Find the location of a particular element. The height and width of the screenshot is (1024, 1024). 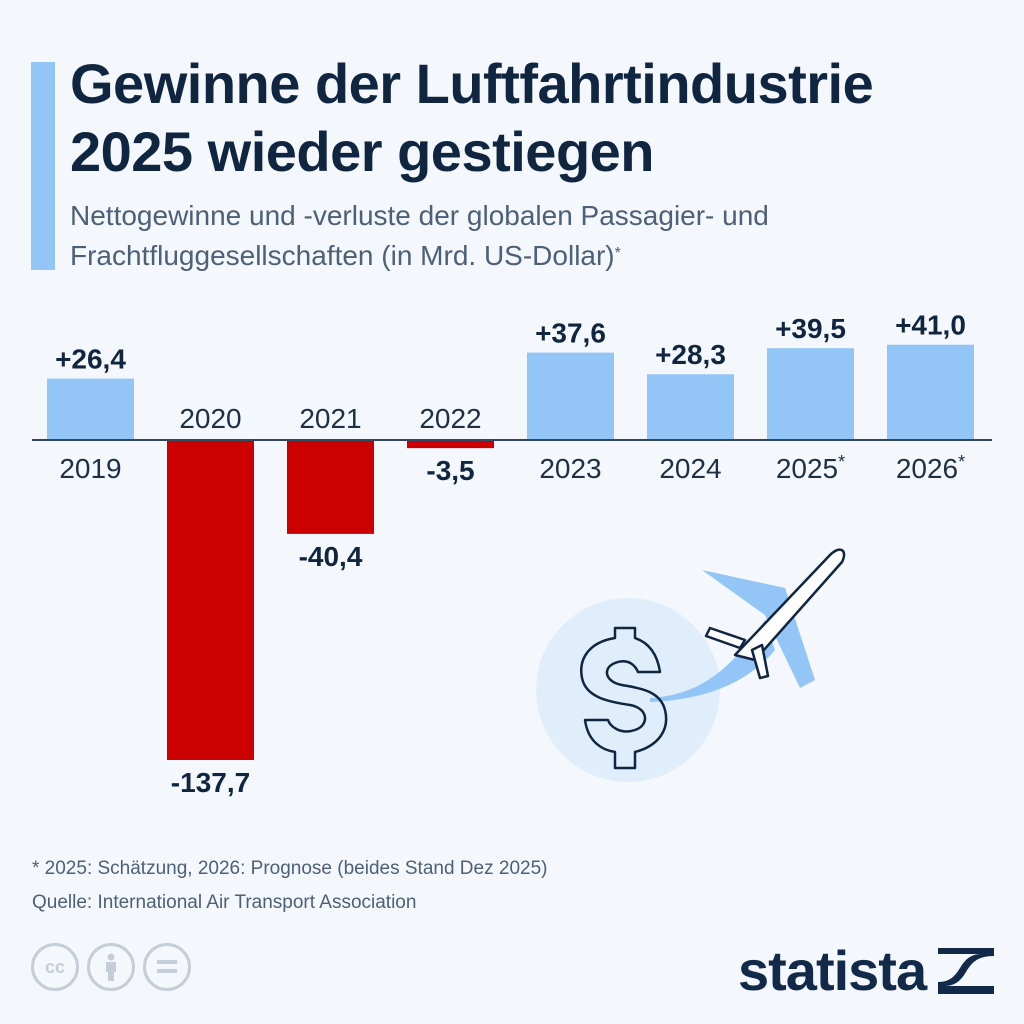

dollar-sign-icon is located at coordinates (624, 698).